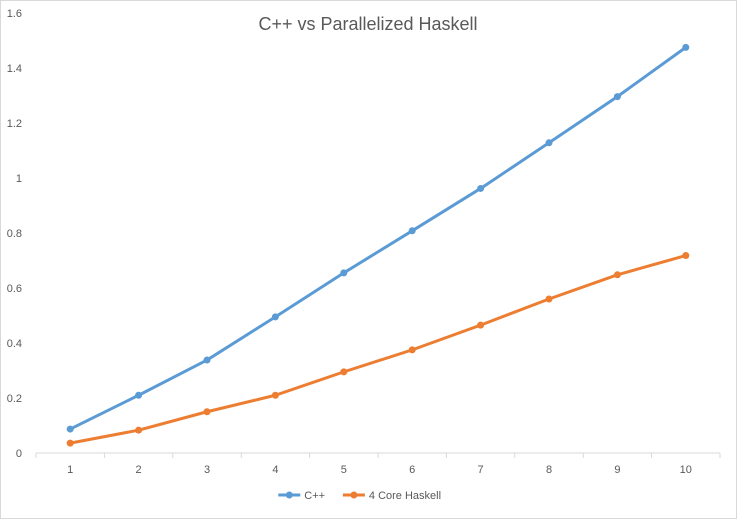 The height and width of the screenshot is (519, 737). Describe the element at coordinates (344, 470) in the screenshot. I see `x-tick-label: 5` at that location.